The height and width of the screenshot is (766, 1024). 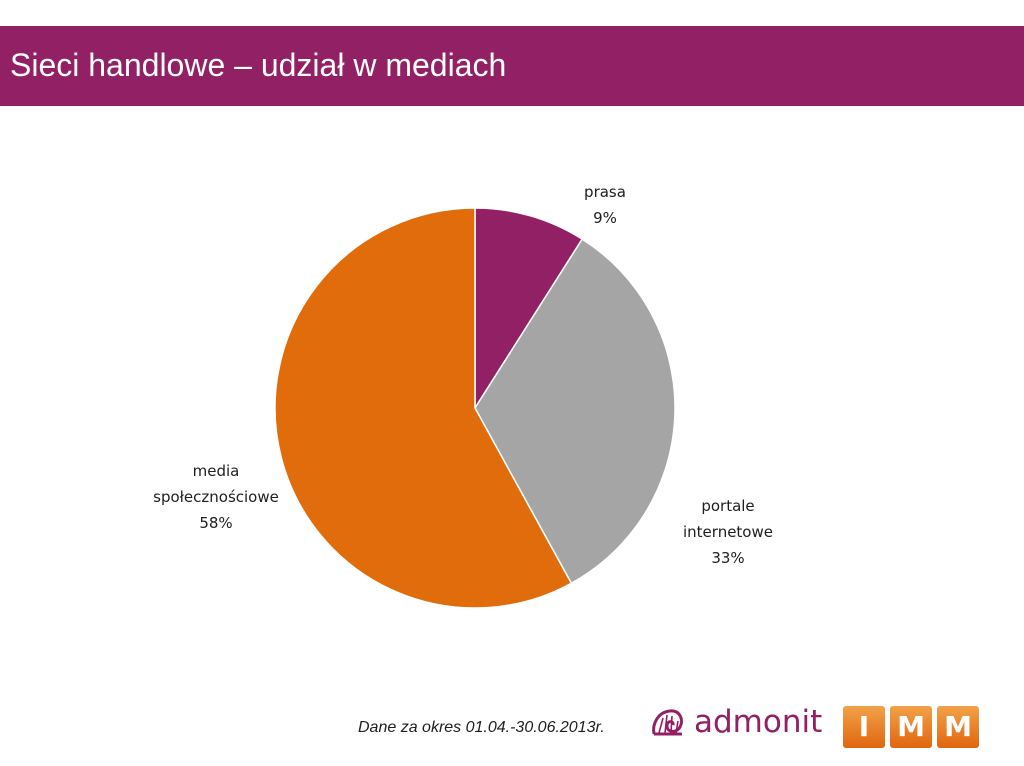 What do you see at coordinates (216, 497) in the screenshot?
I see `slice-category-label-2: społecznościowe` at bounding box center [216, 497].